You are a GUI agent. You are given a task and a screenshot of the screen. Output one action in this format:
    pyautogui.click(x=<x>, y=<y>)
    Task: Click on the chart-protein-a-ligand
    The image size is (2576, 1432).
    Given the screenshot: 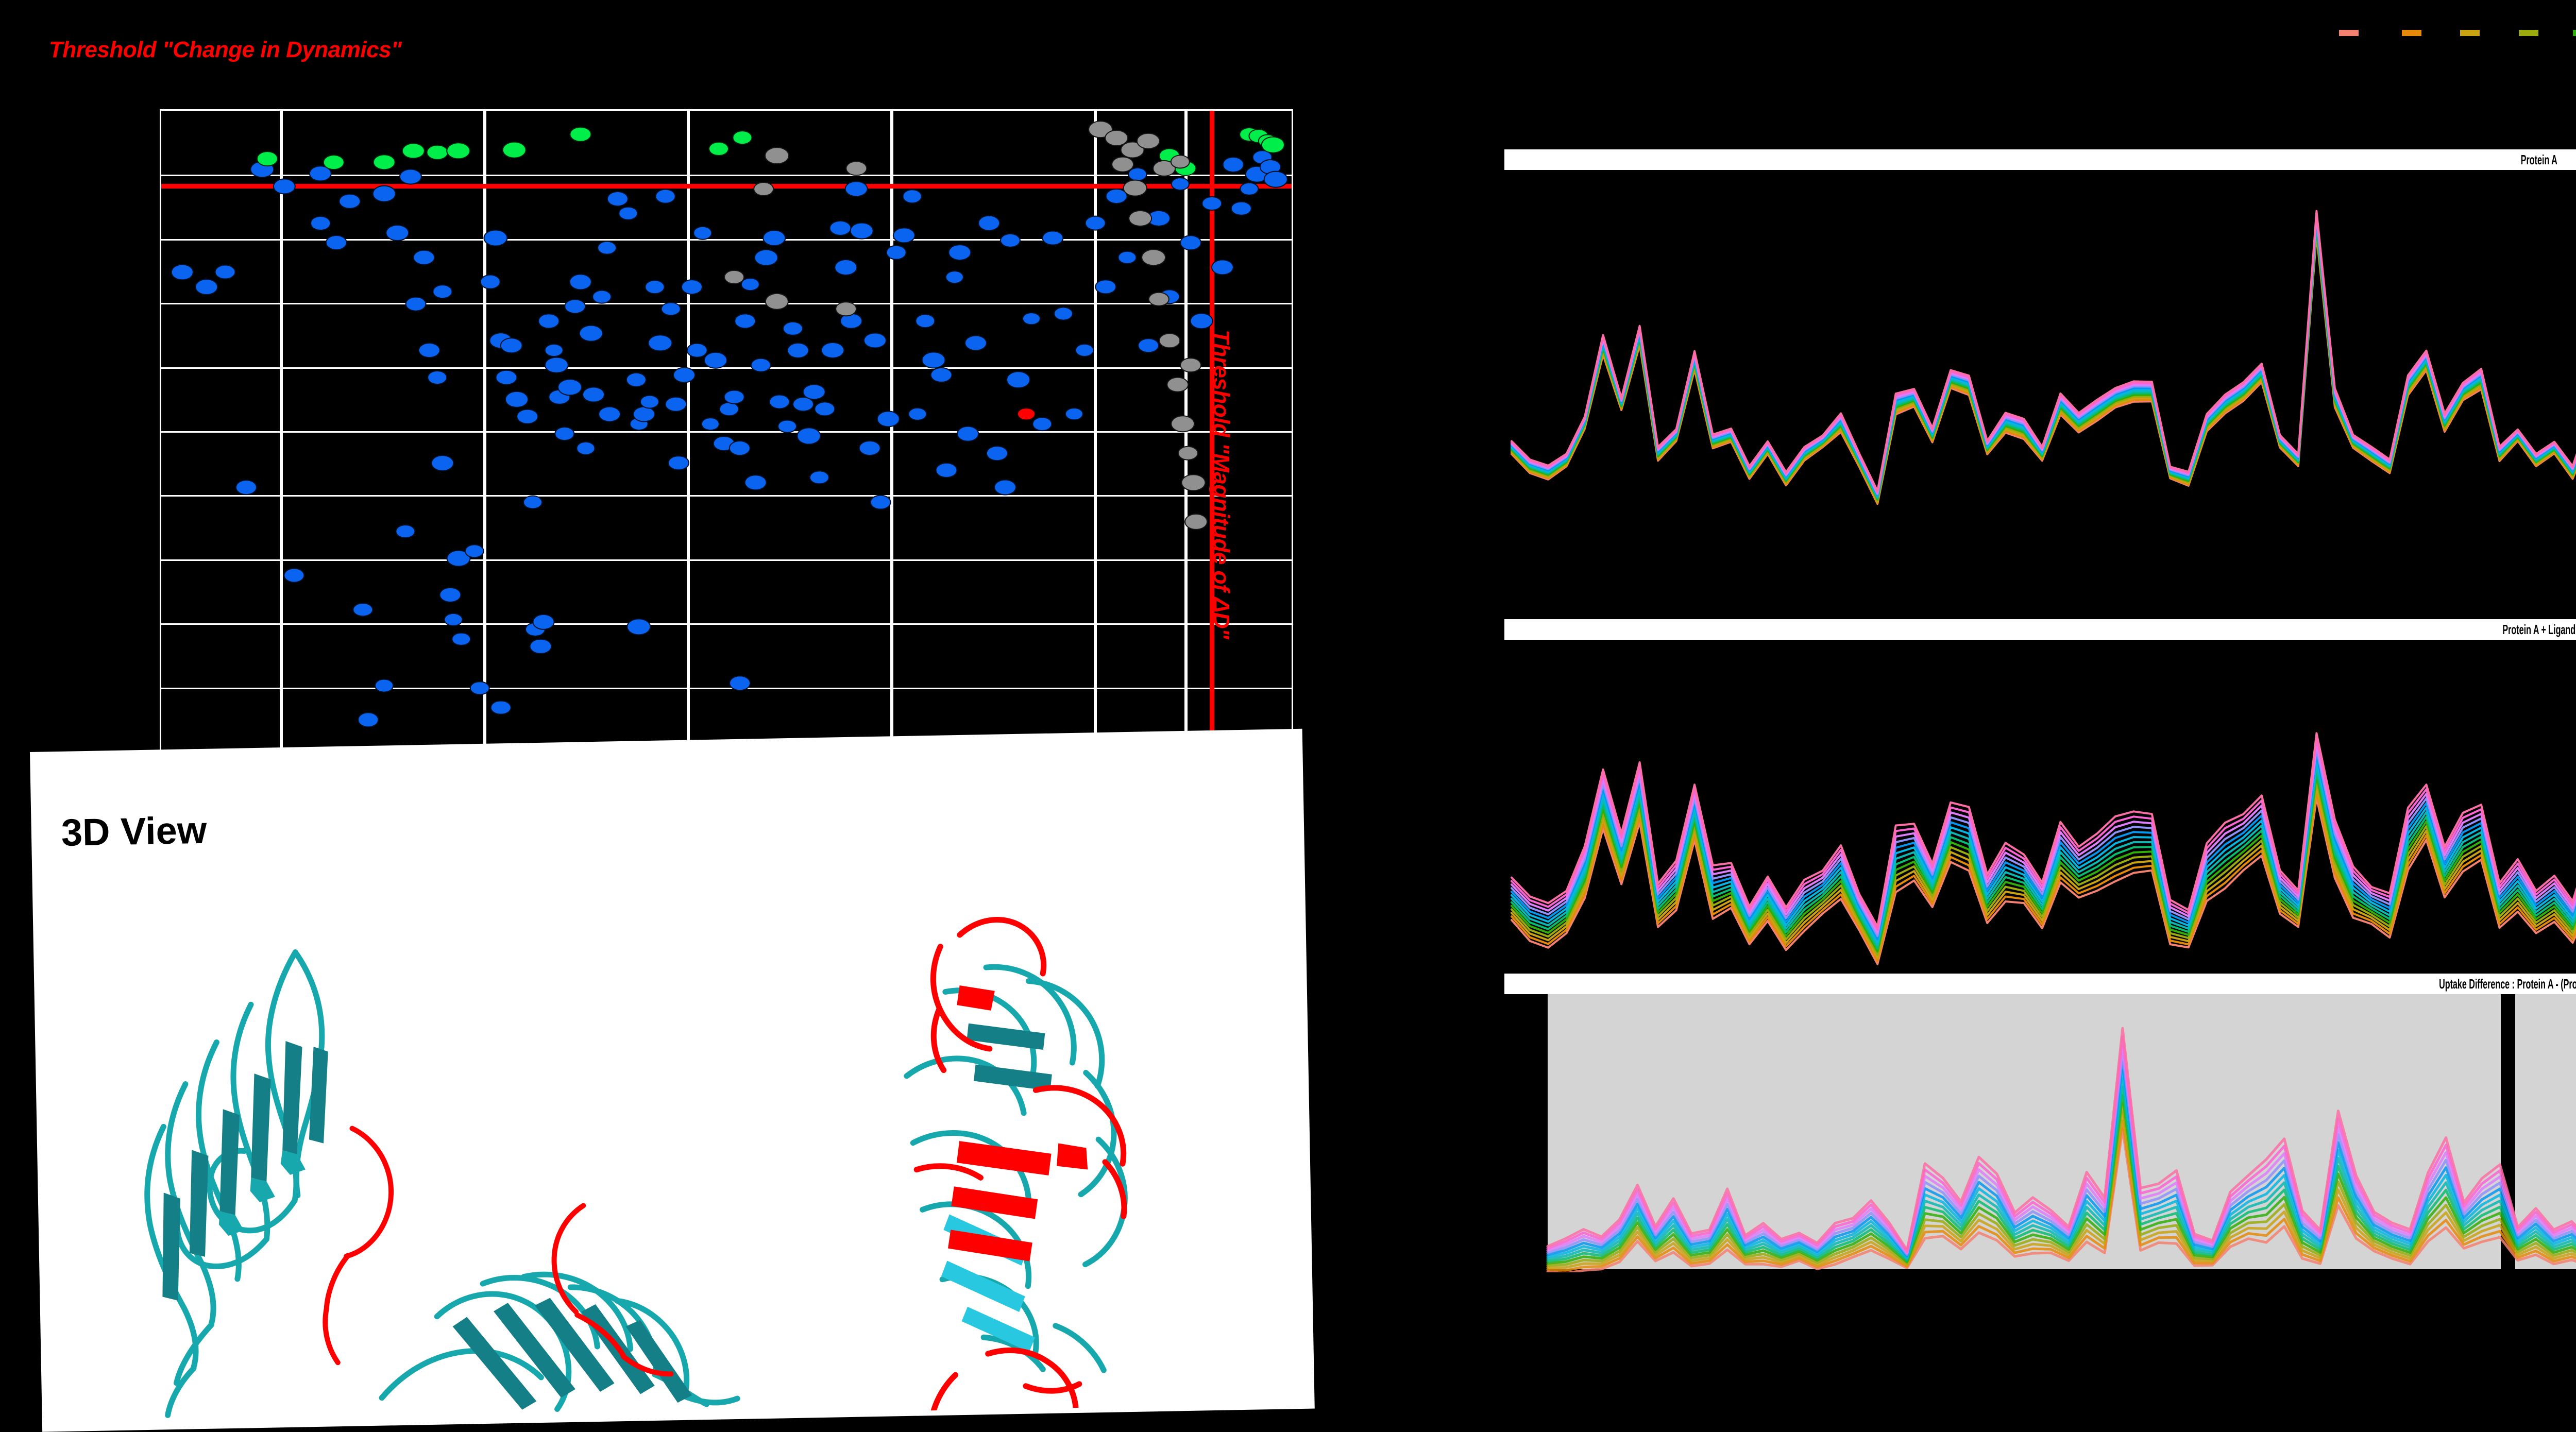 What is the action you would take?
    pyautogui.click(x=2040, y=804)
    